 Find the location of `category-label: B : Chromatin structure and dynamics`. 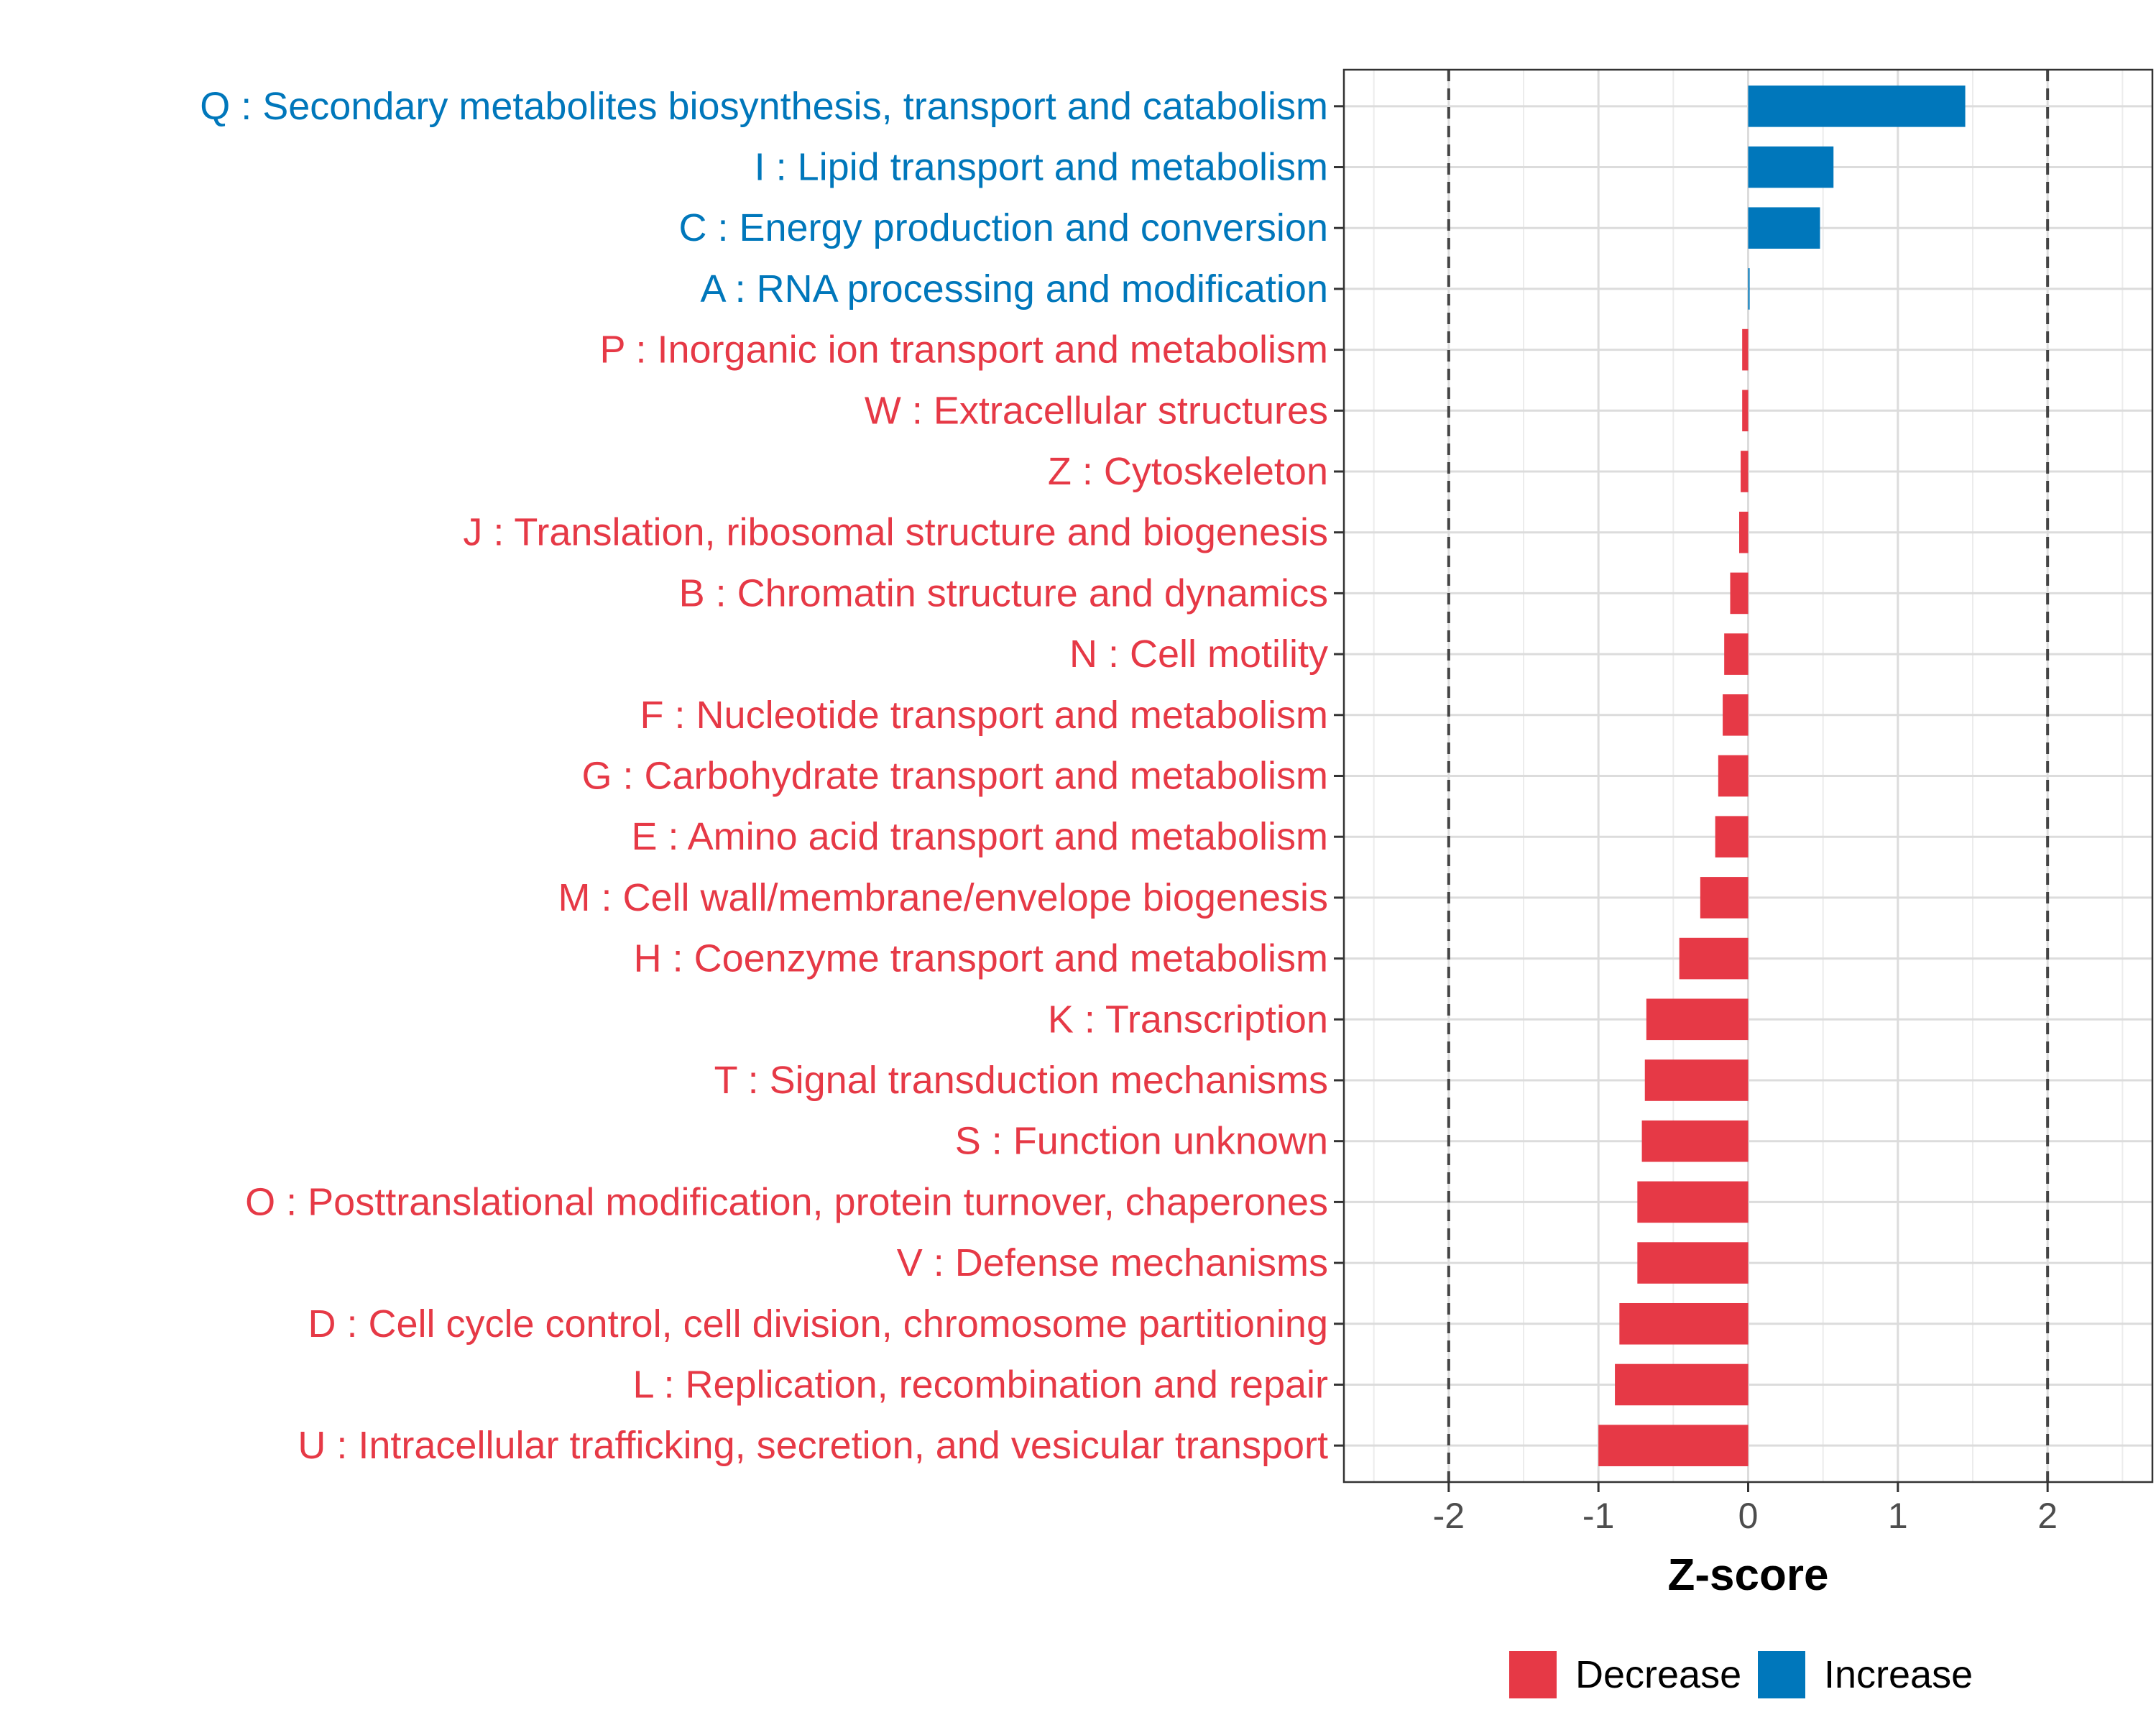

category-label: B : Chromatin structure and dynamics is located at coordinates (1004, 593).